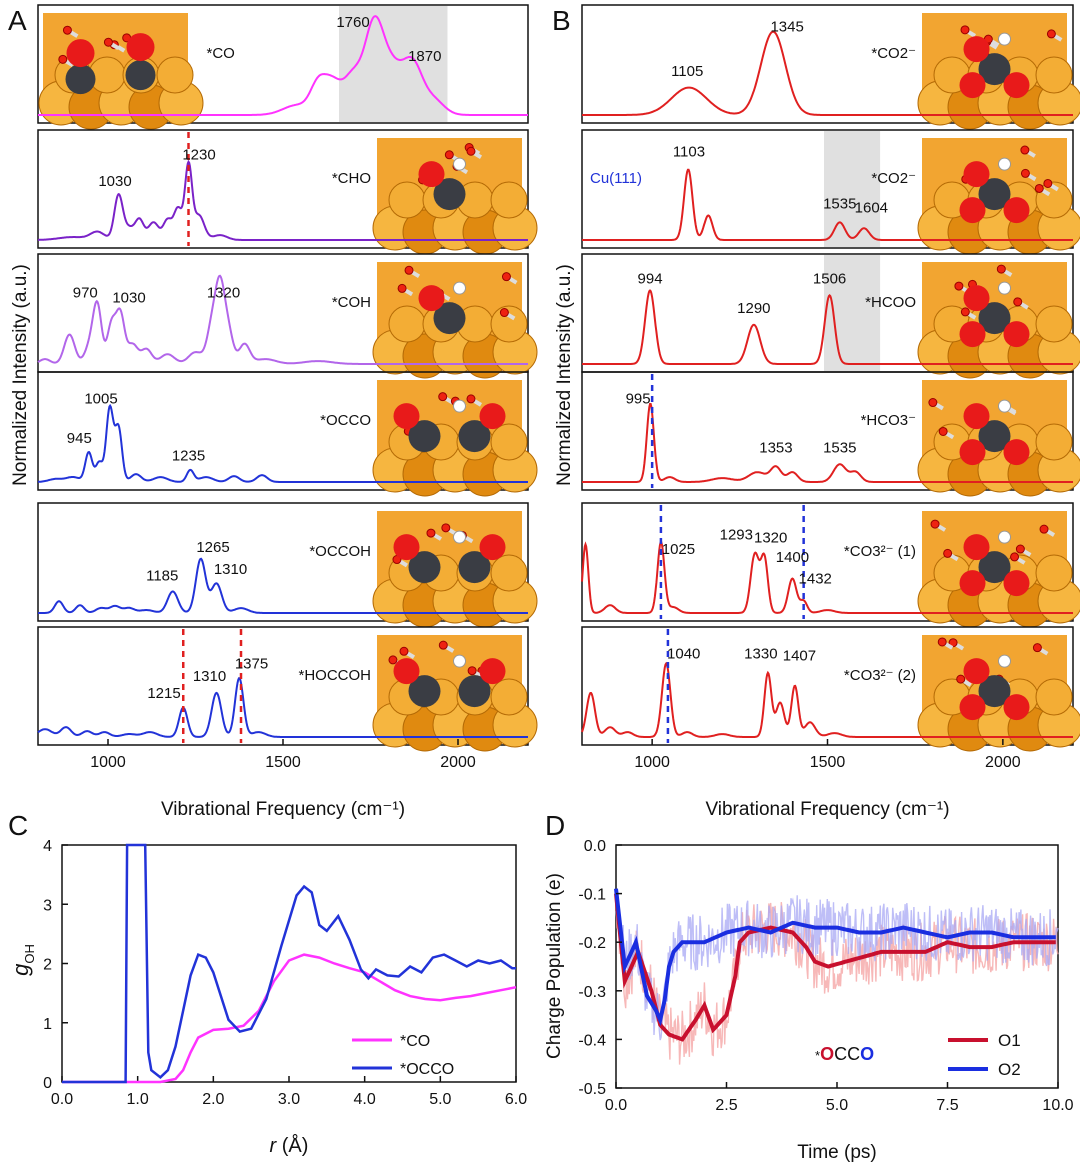 This screenshot has height=1172, width=1080. Describe the element at coordinates (947, 1105) in the screenshot. I see `x-tick-label: 7.5` at that location.